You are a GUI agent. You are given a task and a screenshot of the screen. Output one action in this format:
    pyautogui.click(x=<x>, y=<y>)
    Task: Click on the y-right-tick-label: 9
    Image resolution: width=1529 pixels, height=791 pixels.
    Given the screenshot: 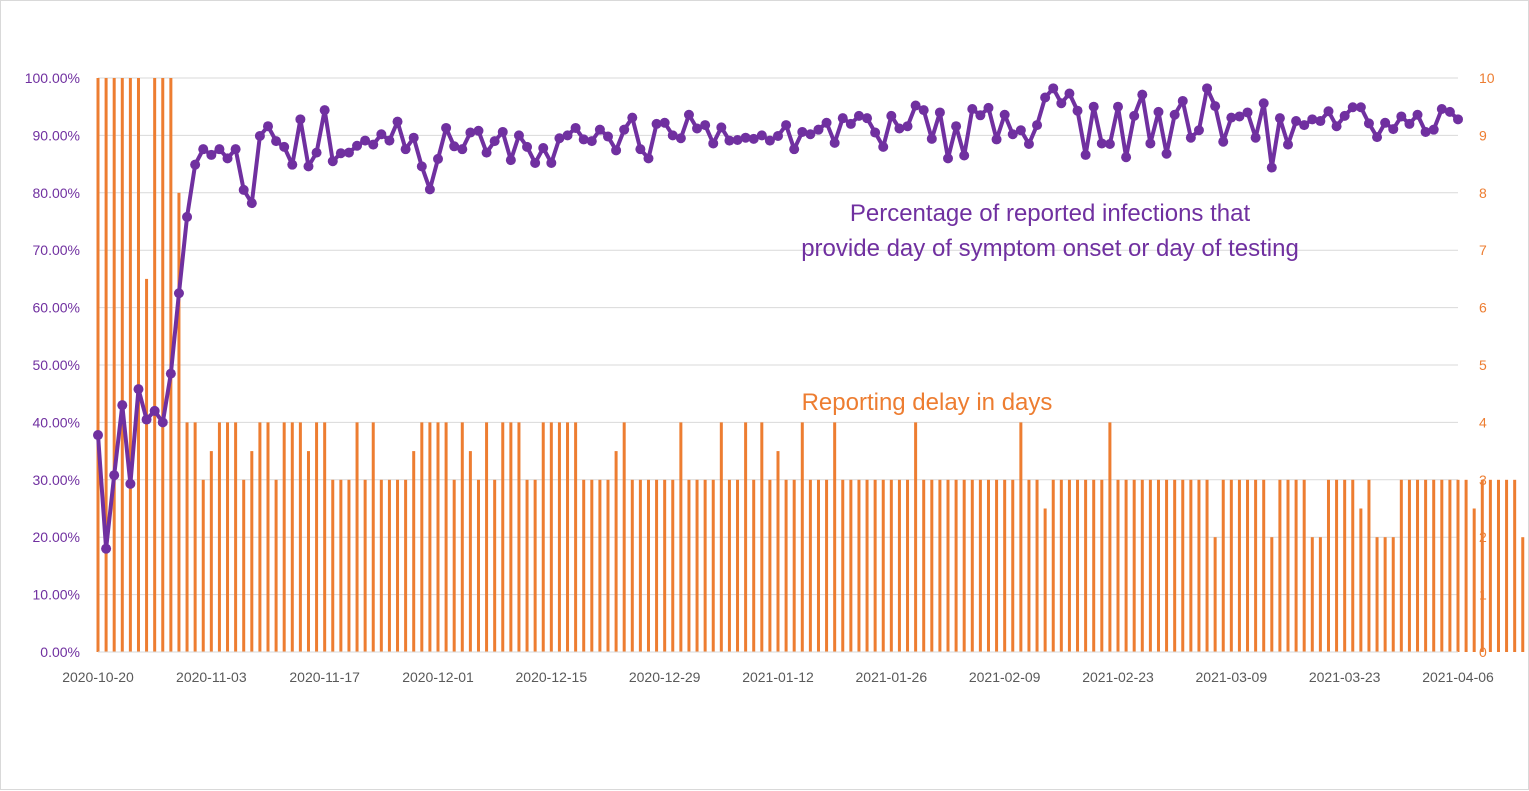 What is the action you would take?
    pyautogui.click(x=1483, y=135)
    